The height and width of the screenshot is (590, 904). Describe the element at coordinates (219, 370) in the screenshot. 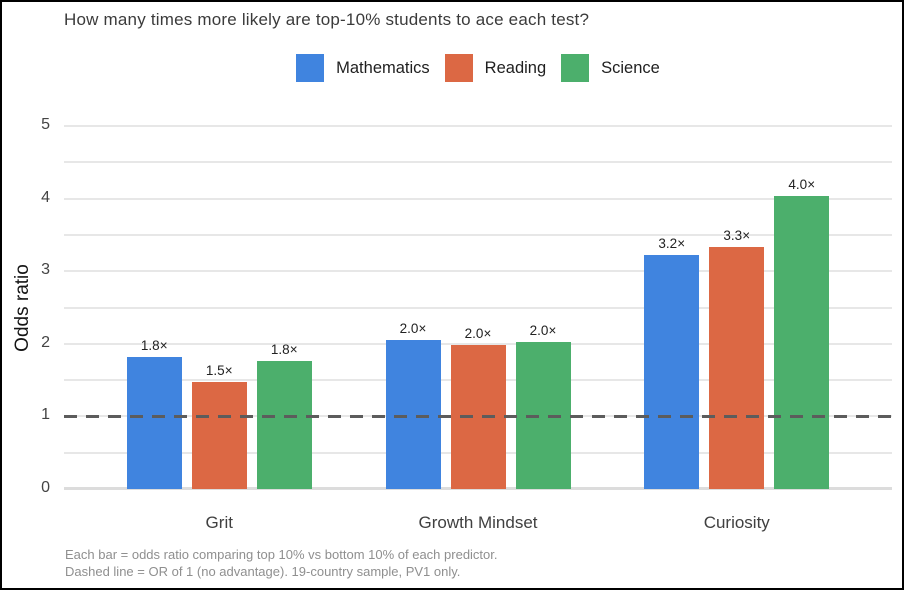

I see `bar-value-label: 1.5×` at that location.